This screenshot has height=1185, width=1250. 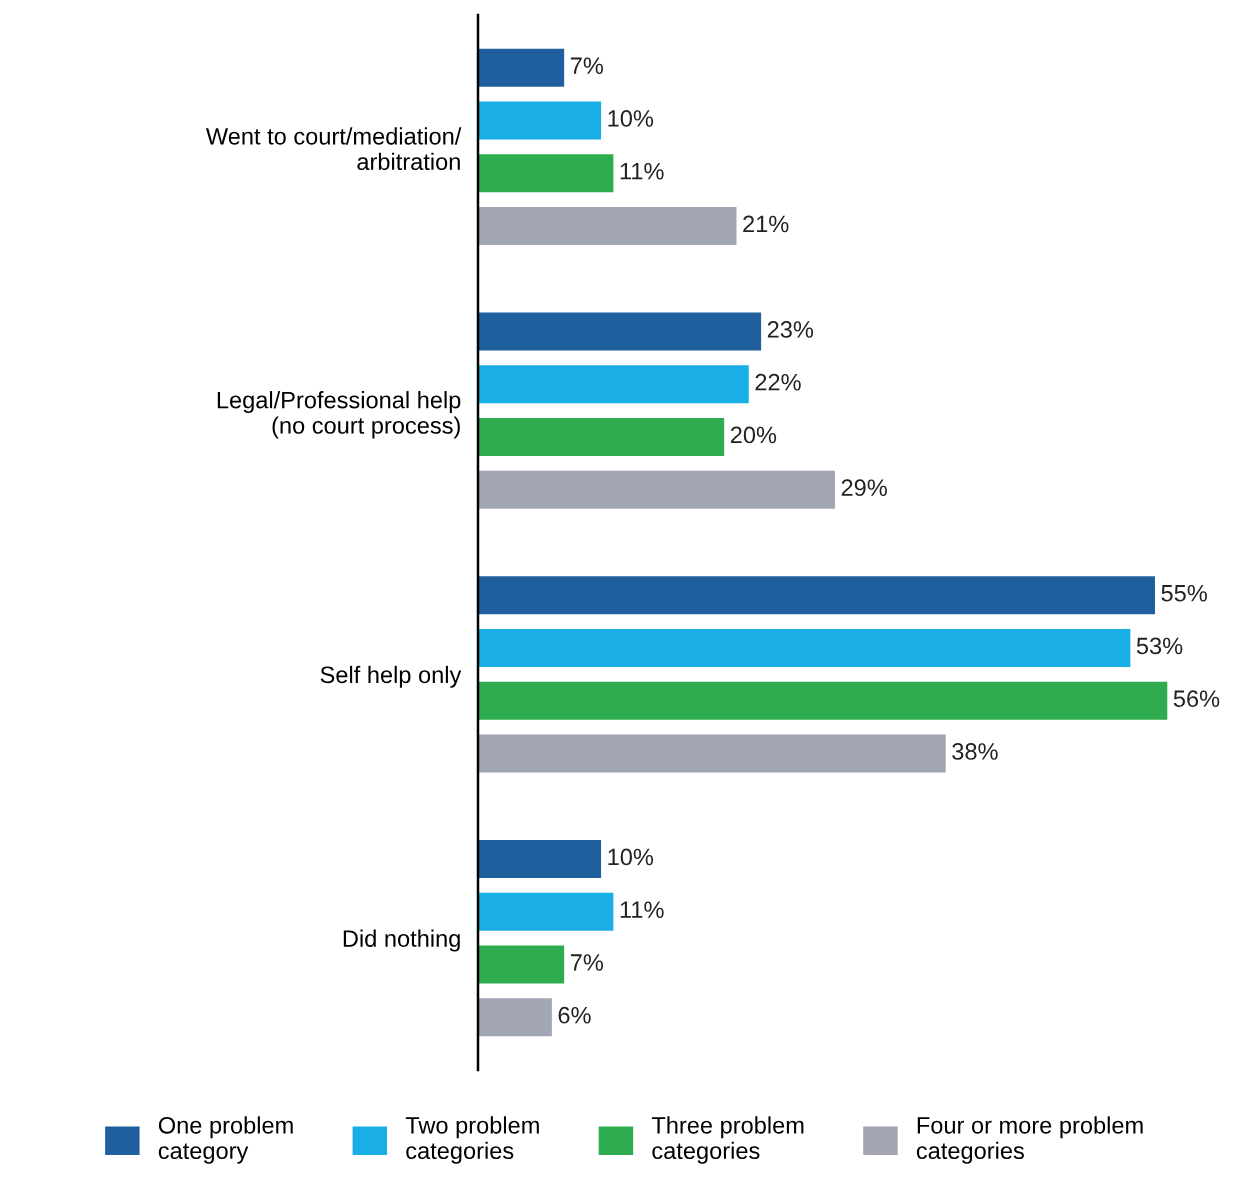 I want to click on legend-label: Two problem categories, so click(x=472, y=1140).